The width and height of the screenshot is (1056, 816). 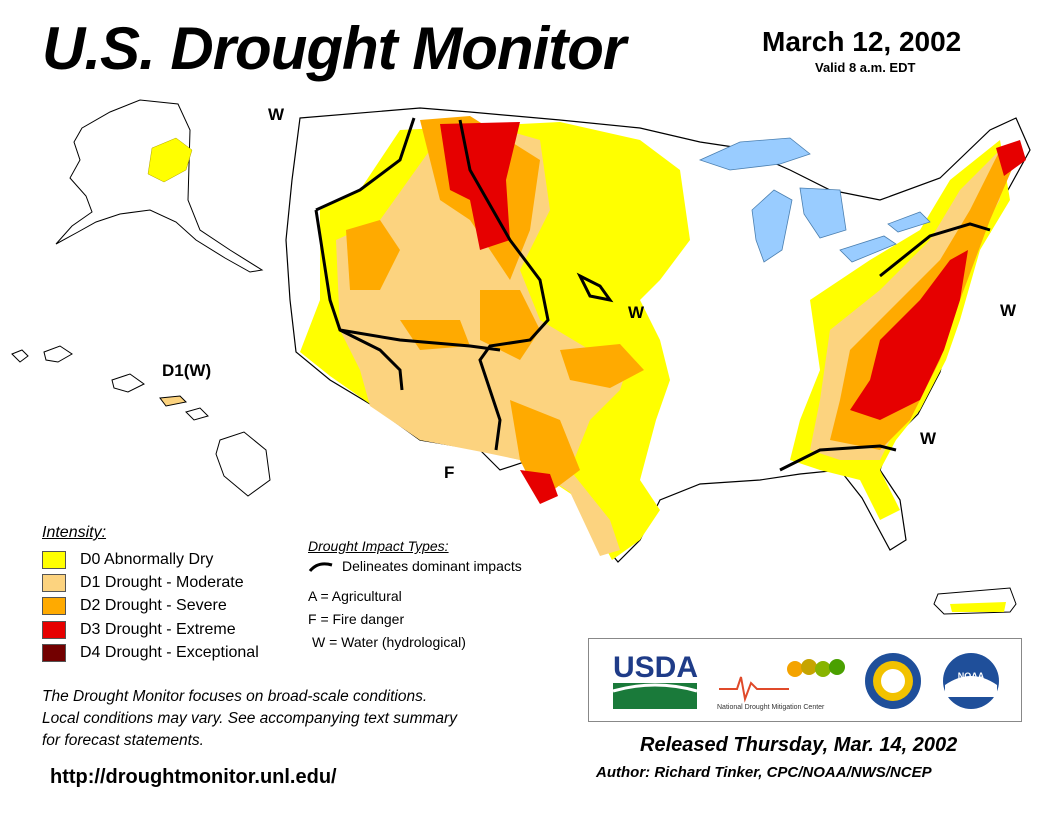 What do you see at coordinates (355, 596) in the screenshot?
I see `impact-agricultural: A = Agricultural` at bounding box center [355, 596].